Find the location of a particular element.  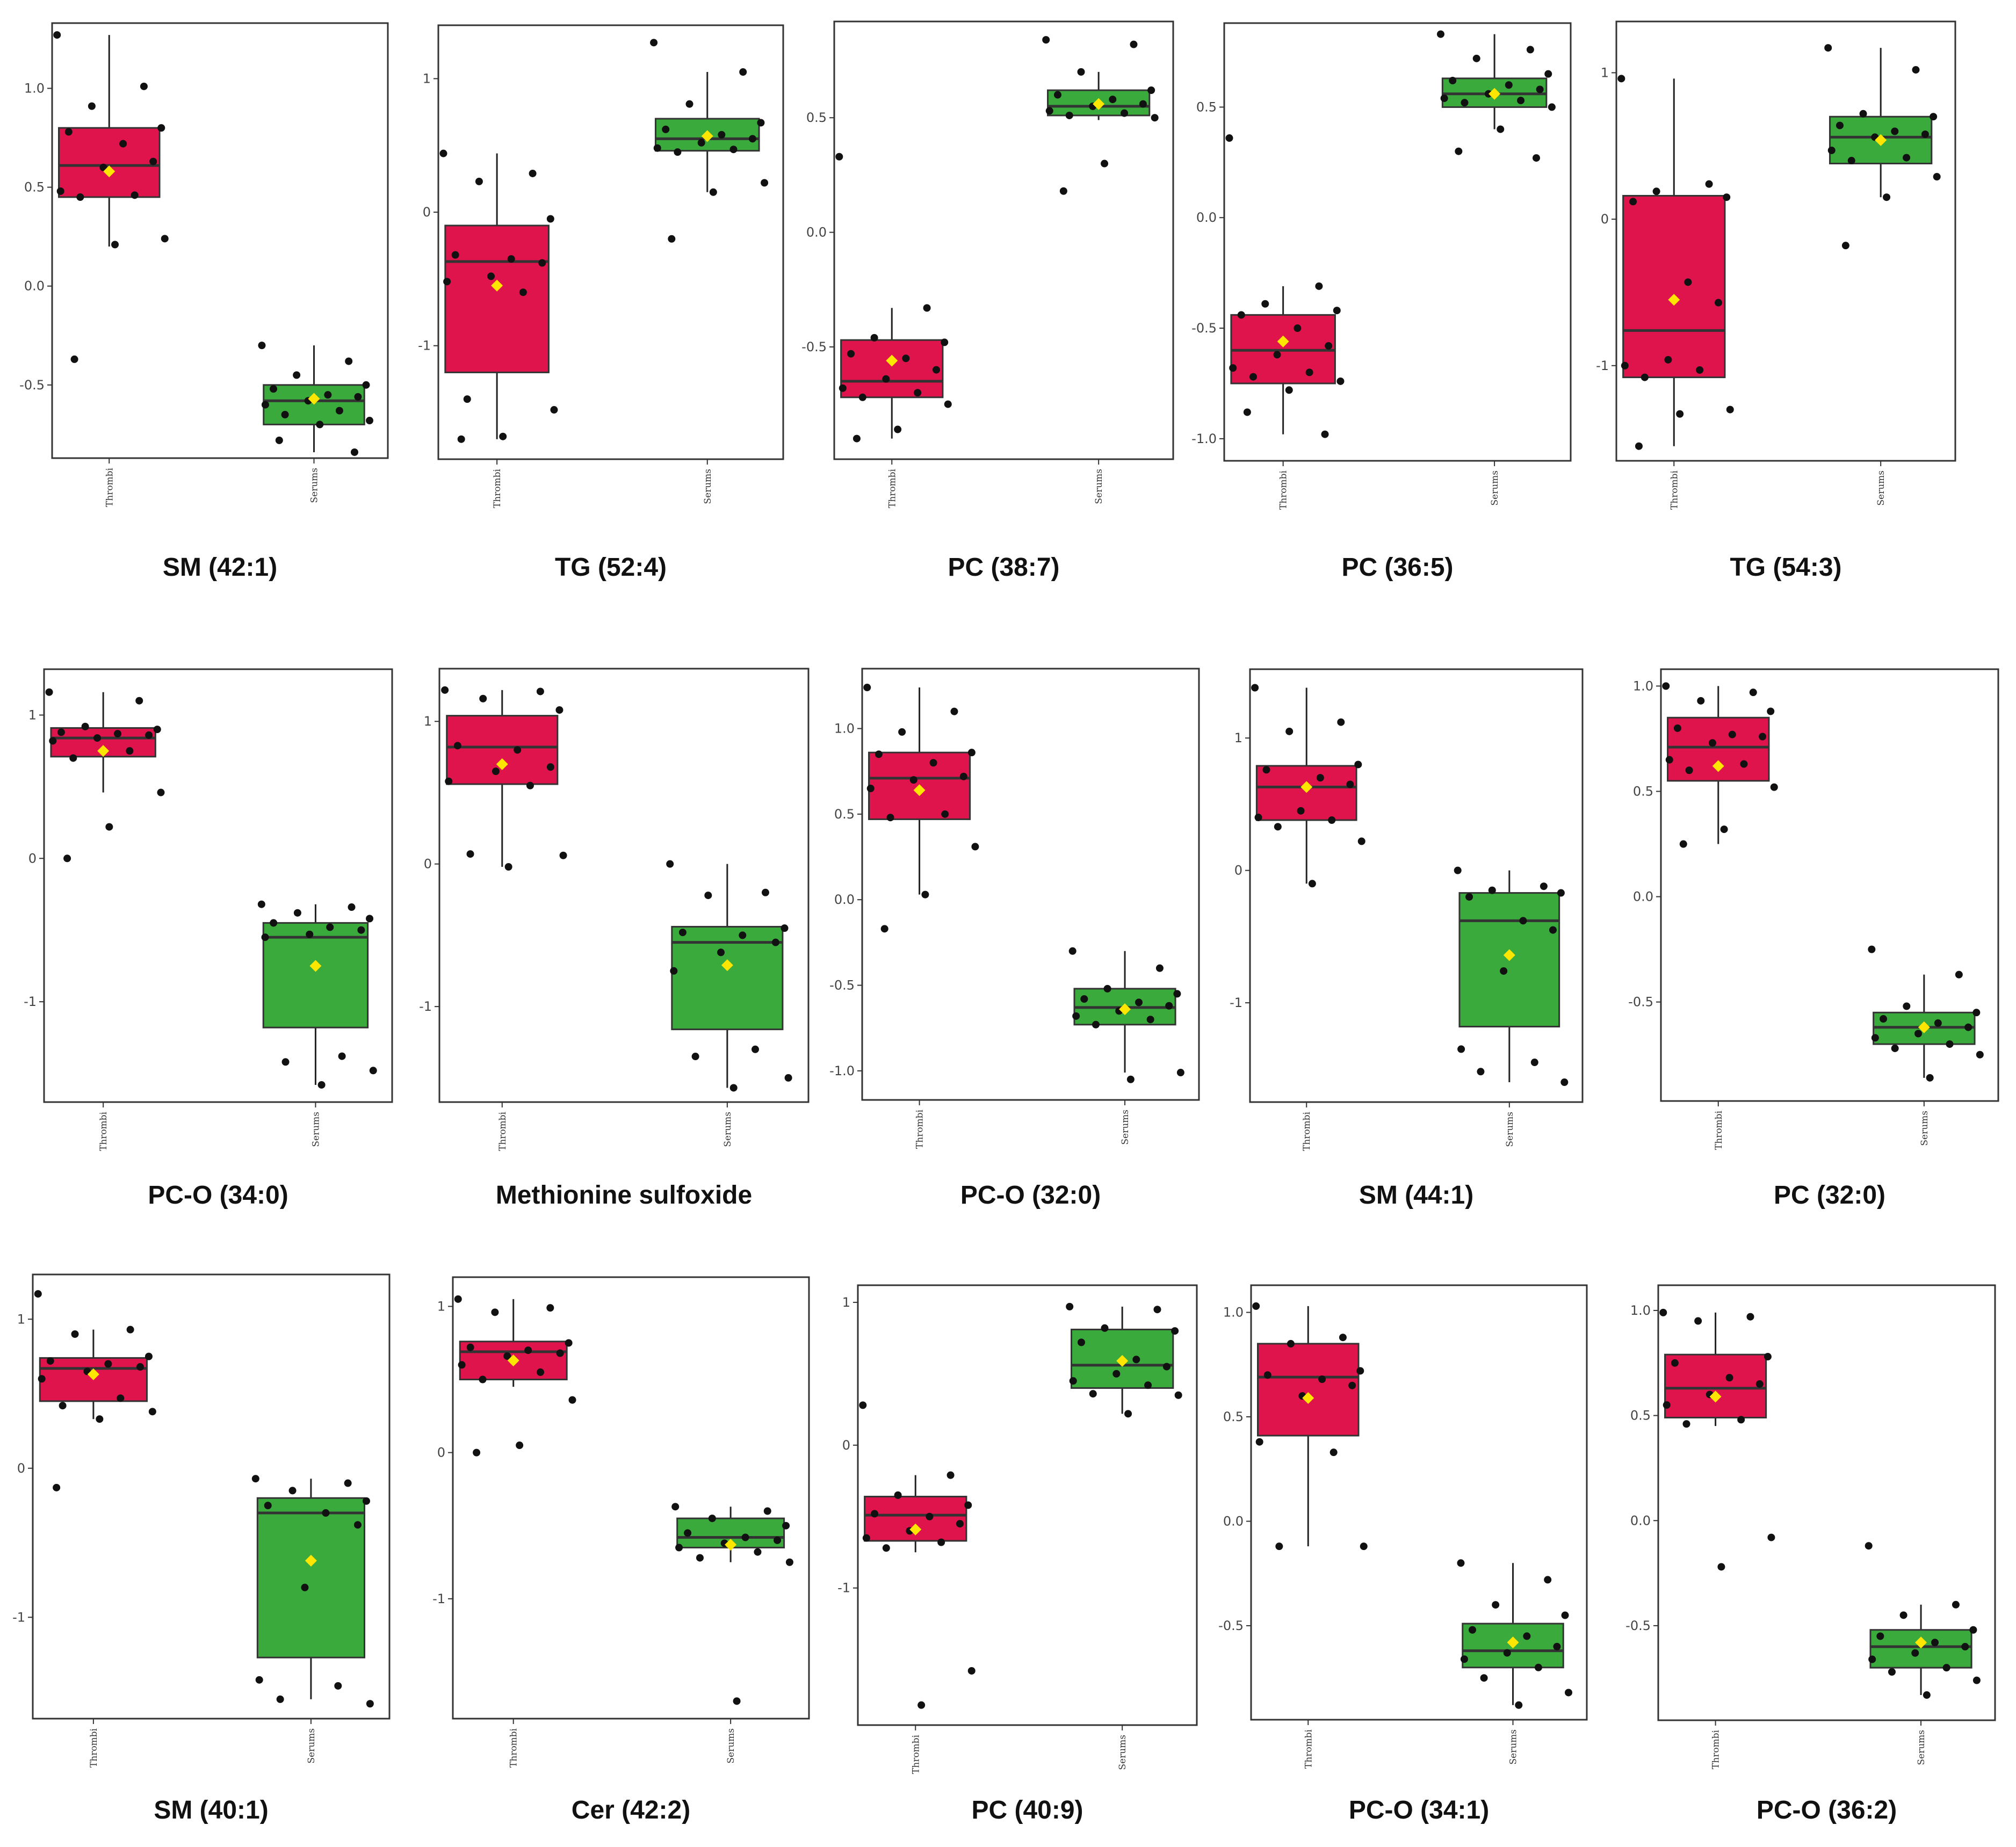

boxplot-panel: 1.0 0.5 0.0 -0.5 Thrombi Serums PC-O (36:2) is located at coordinates (1810, 1554).